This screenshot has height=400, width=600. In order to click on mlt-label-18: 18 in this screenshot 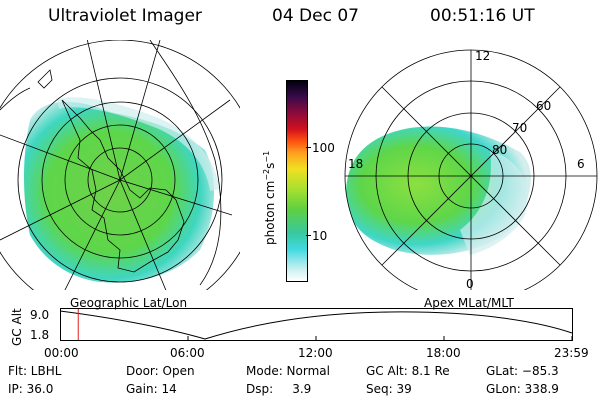, I will do `click(355, 164)`.